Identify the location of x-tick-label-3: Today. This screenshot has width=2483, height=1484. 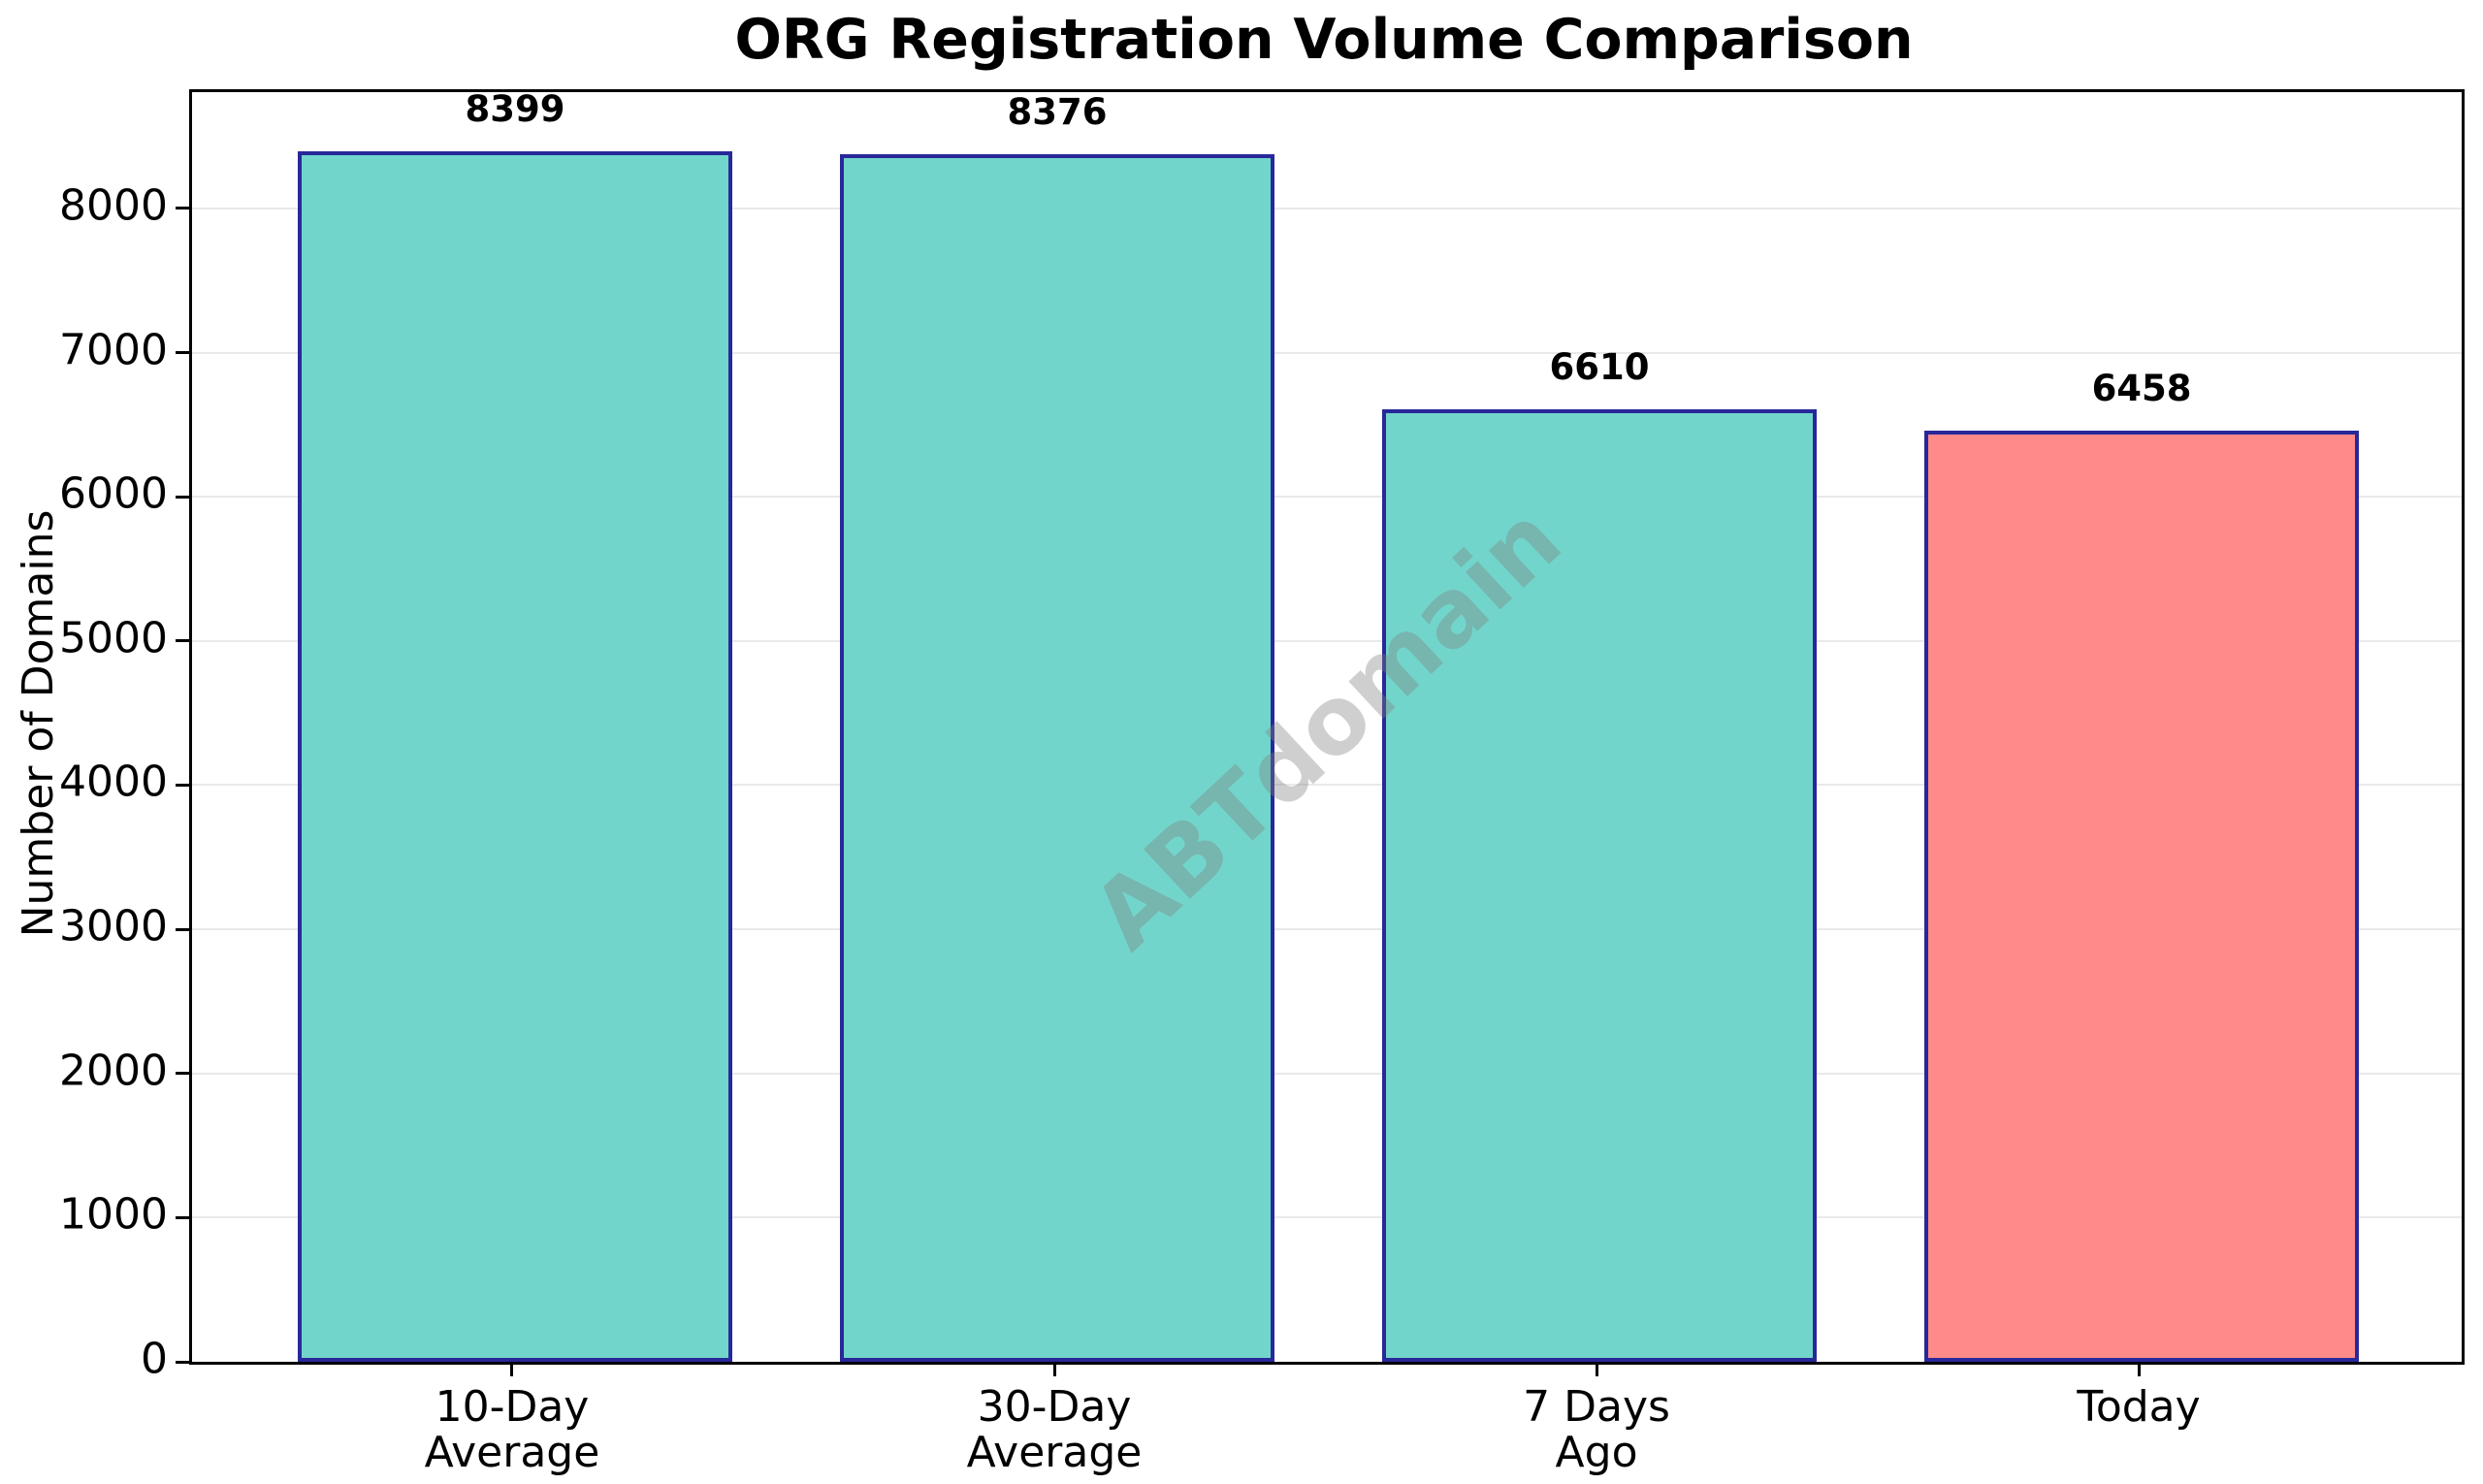
(2139, 1407).